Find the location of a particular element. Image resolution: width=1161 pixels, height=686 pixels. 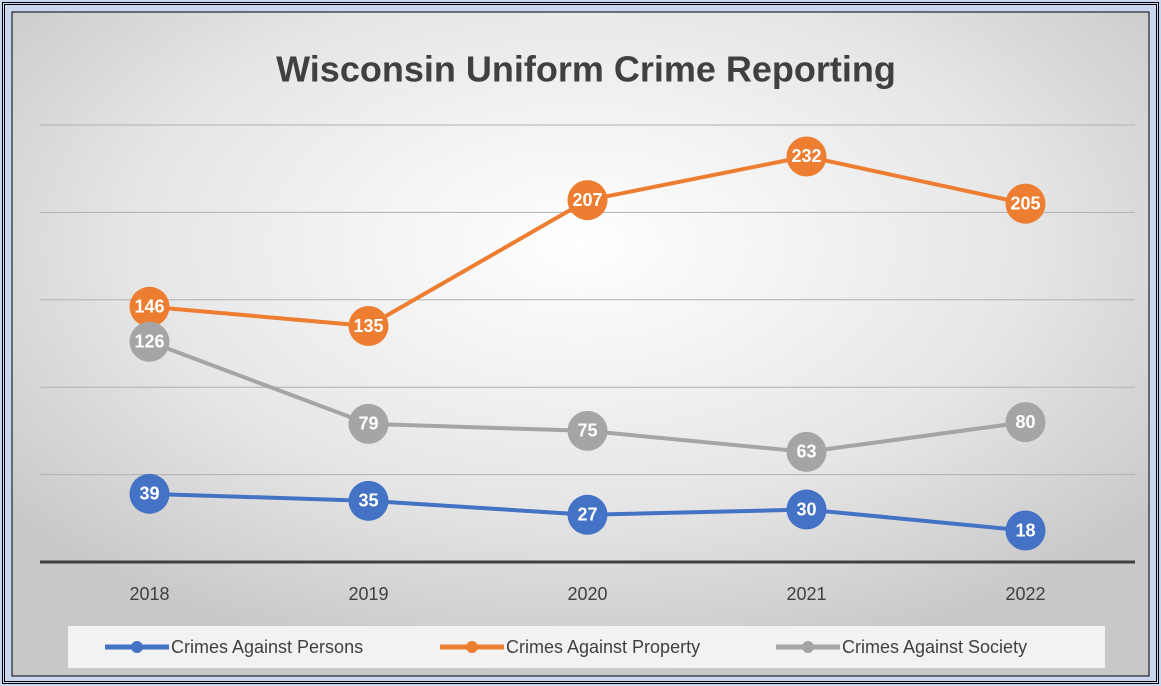

data-label: 80 is located at coordinates (1025, 422).